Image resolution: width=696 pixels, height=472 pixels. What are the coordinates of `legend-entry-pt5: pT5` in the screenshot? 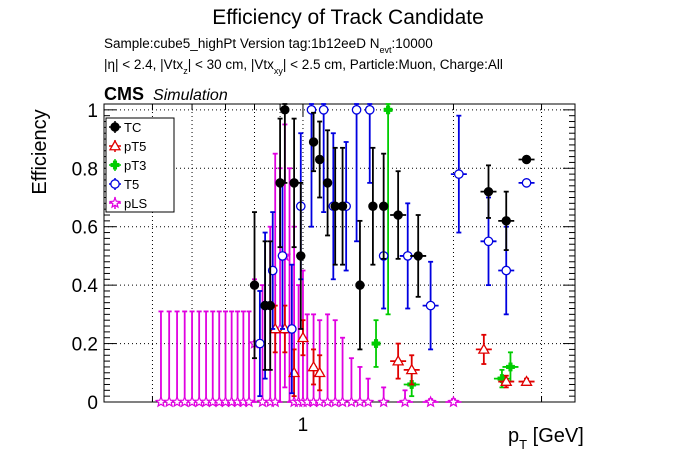 It's located at (127, 146).